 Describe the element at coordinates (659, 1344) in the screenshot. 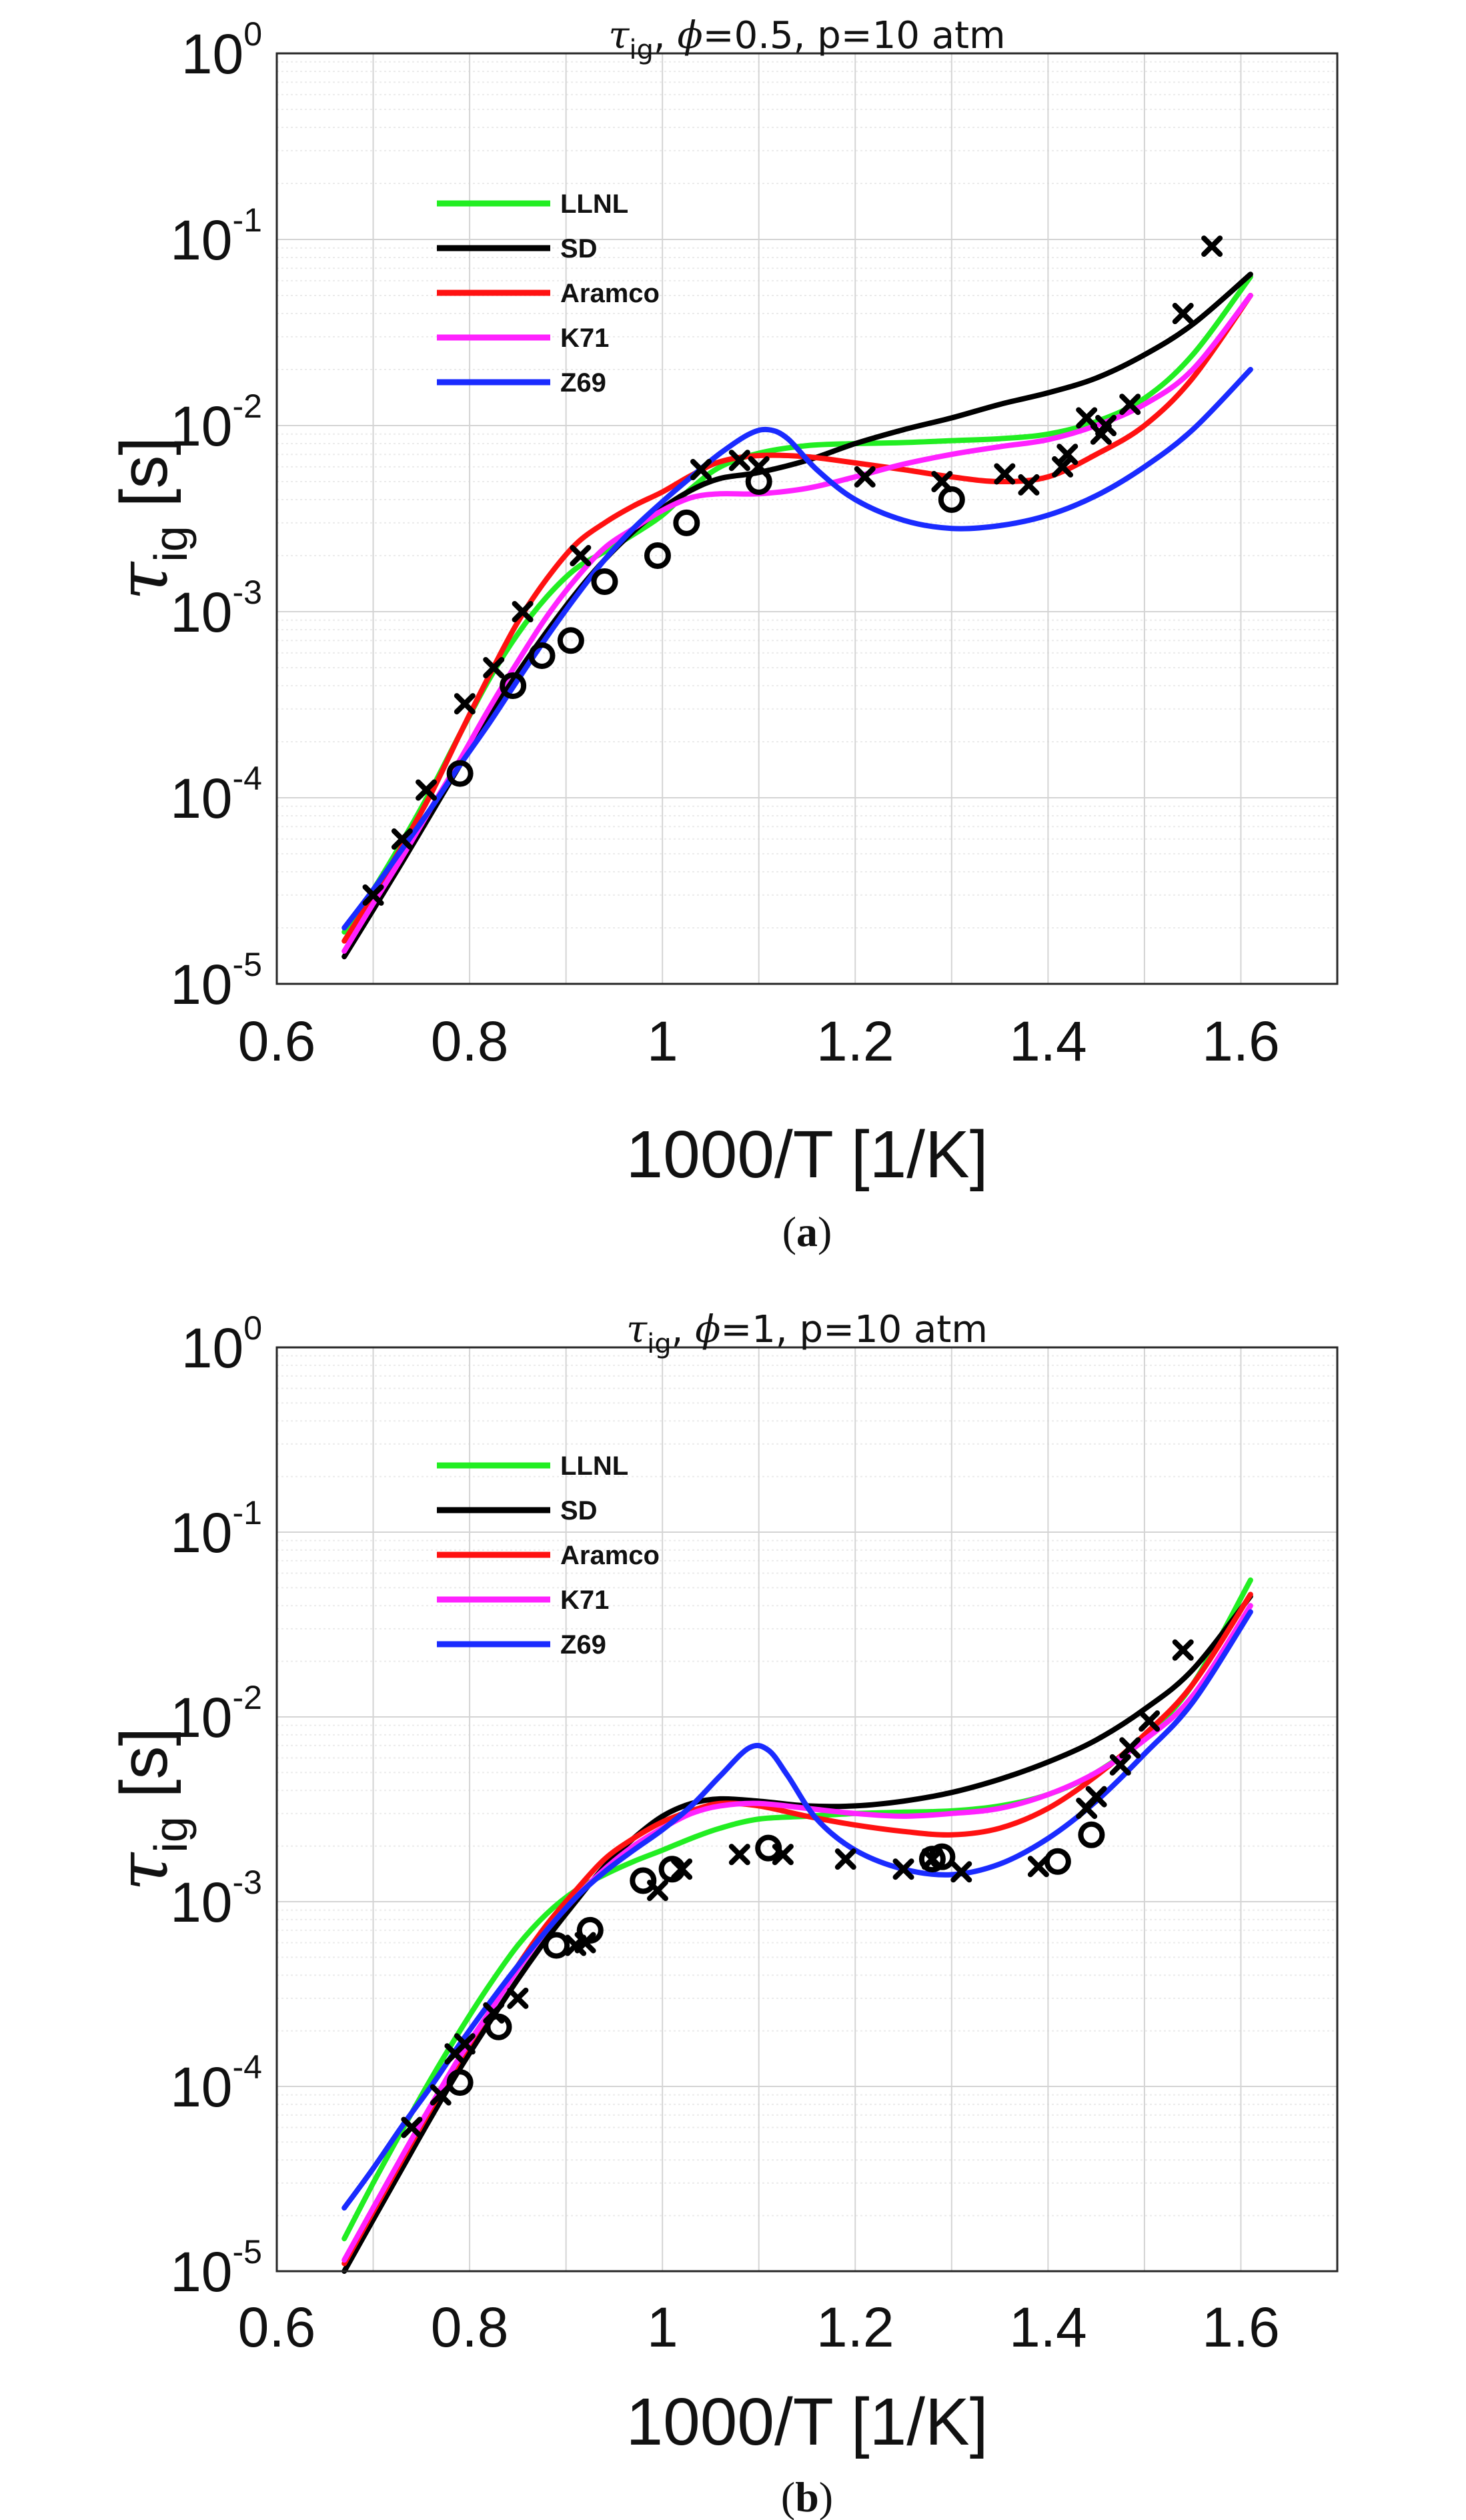

I see `title-subscript: ig` at that location.